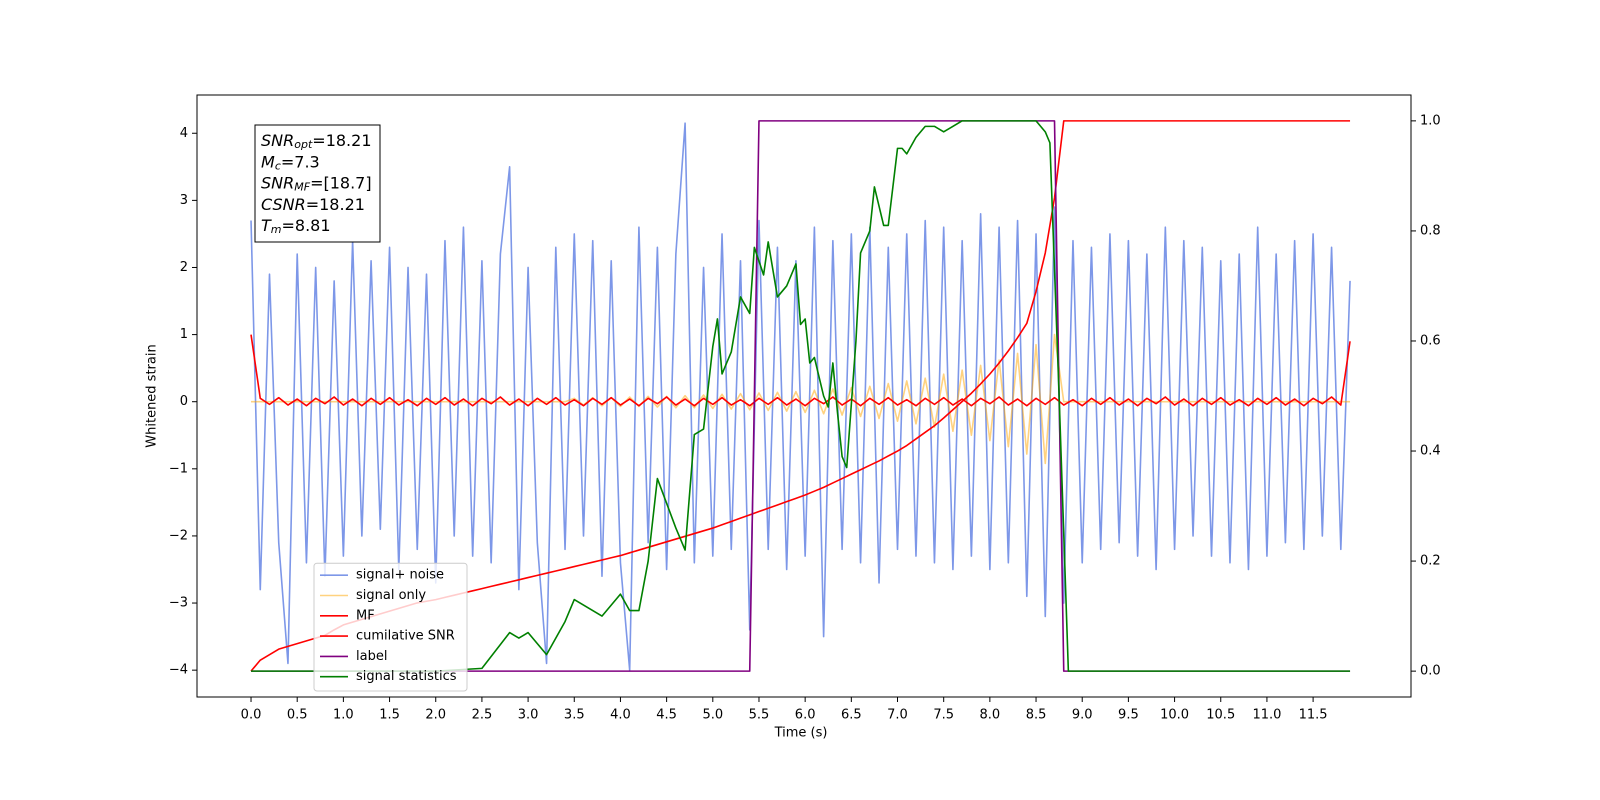 The height and width of the screenshot is (800, 1600). What do you see at coordinates (276, 229) in the screenshot?
I see `annotation-sub: m` at bounding box center [276, 229].